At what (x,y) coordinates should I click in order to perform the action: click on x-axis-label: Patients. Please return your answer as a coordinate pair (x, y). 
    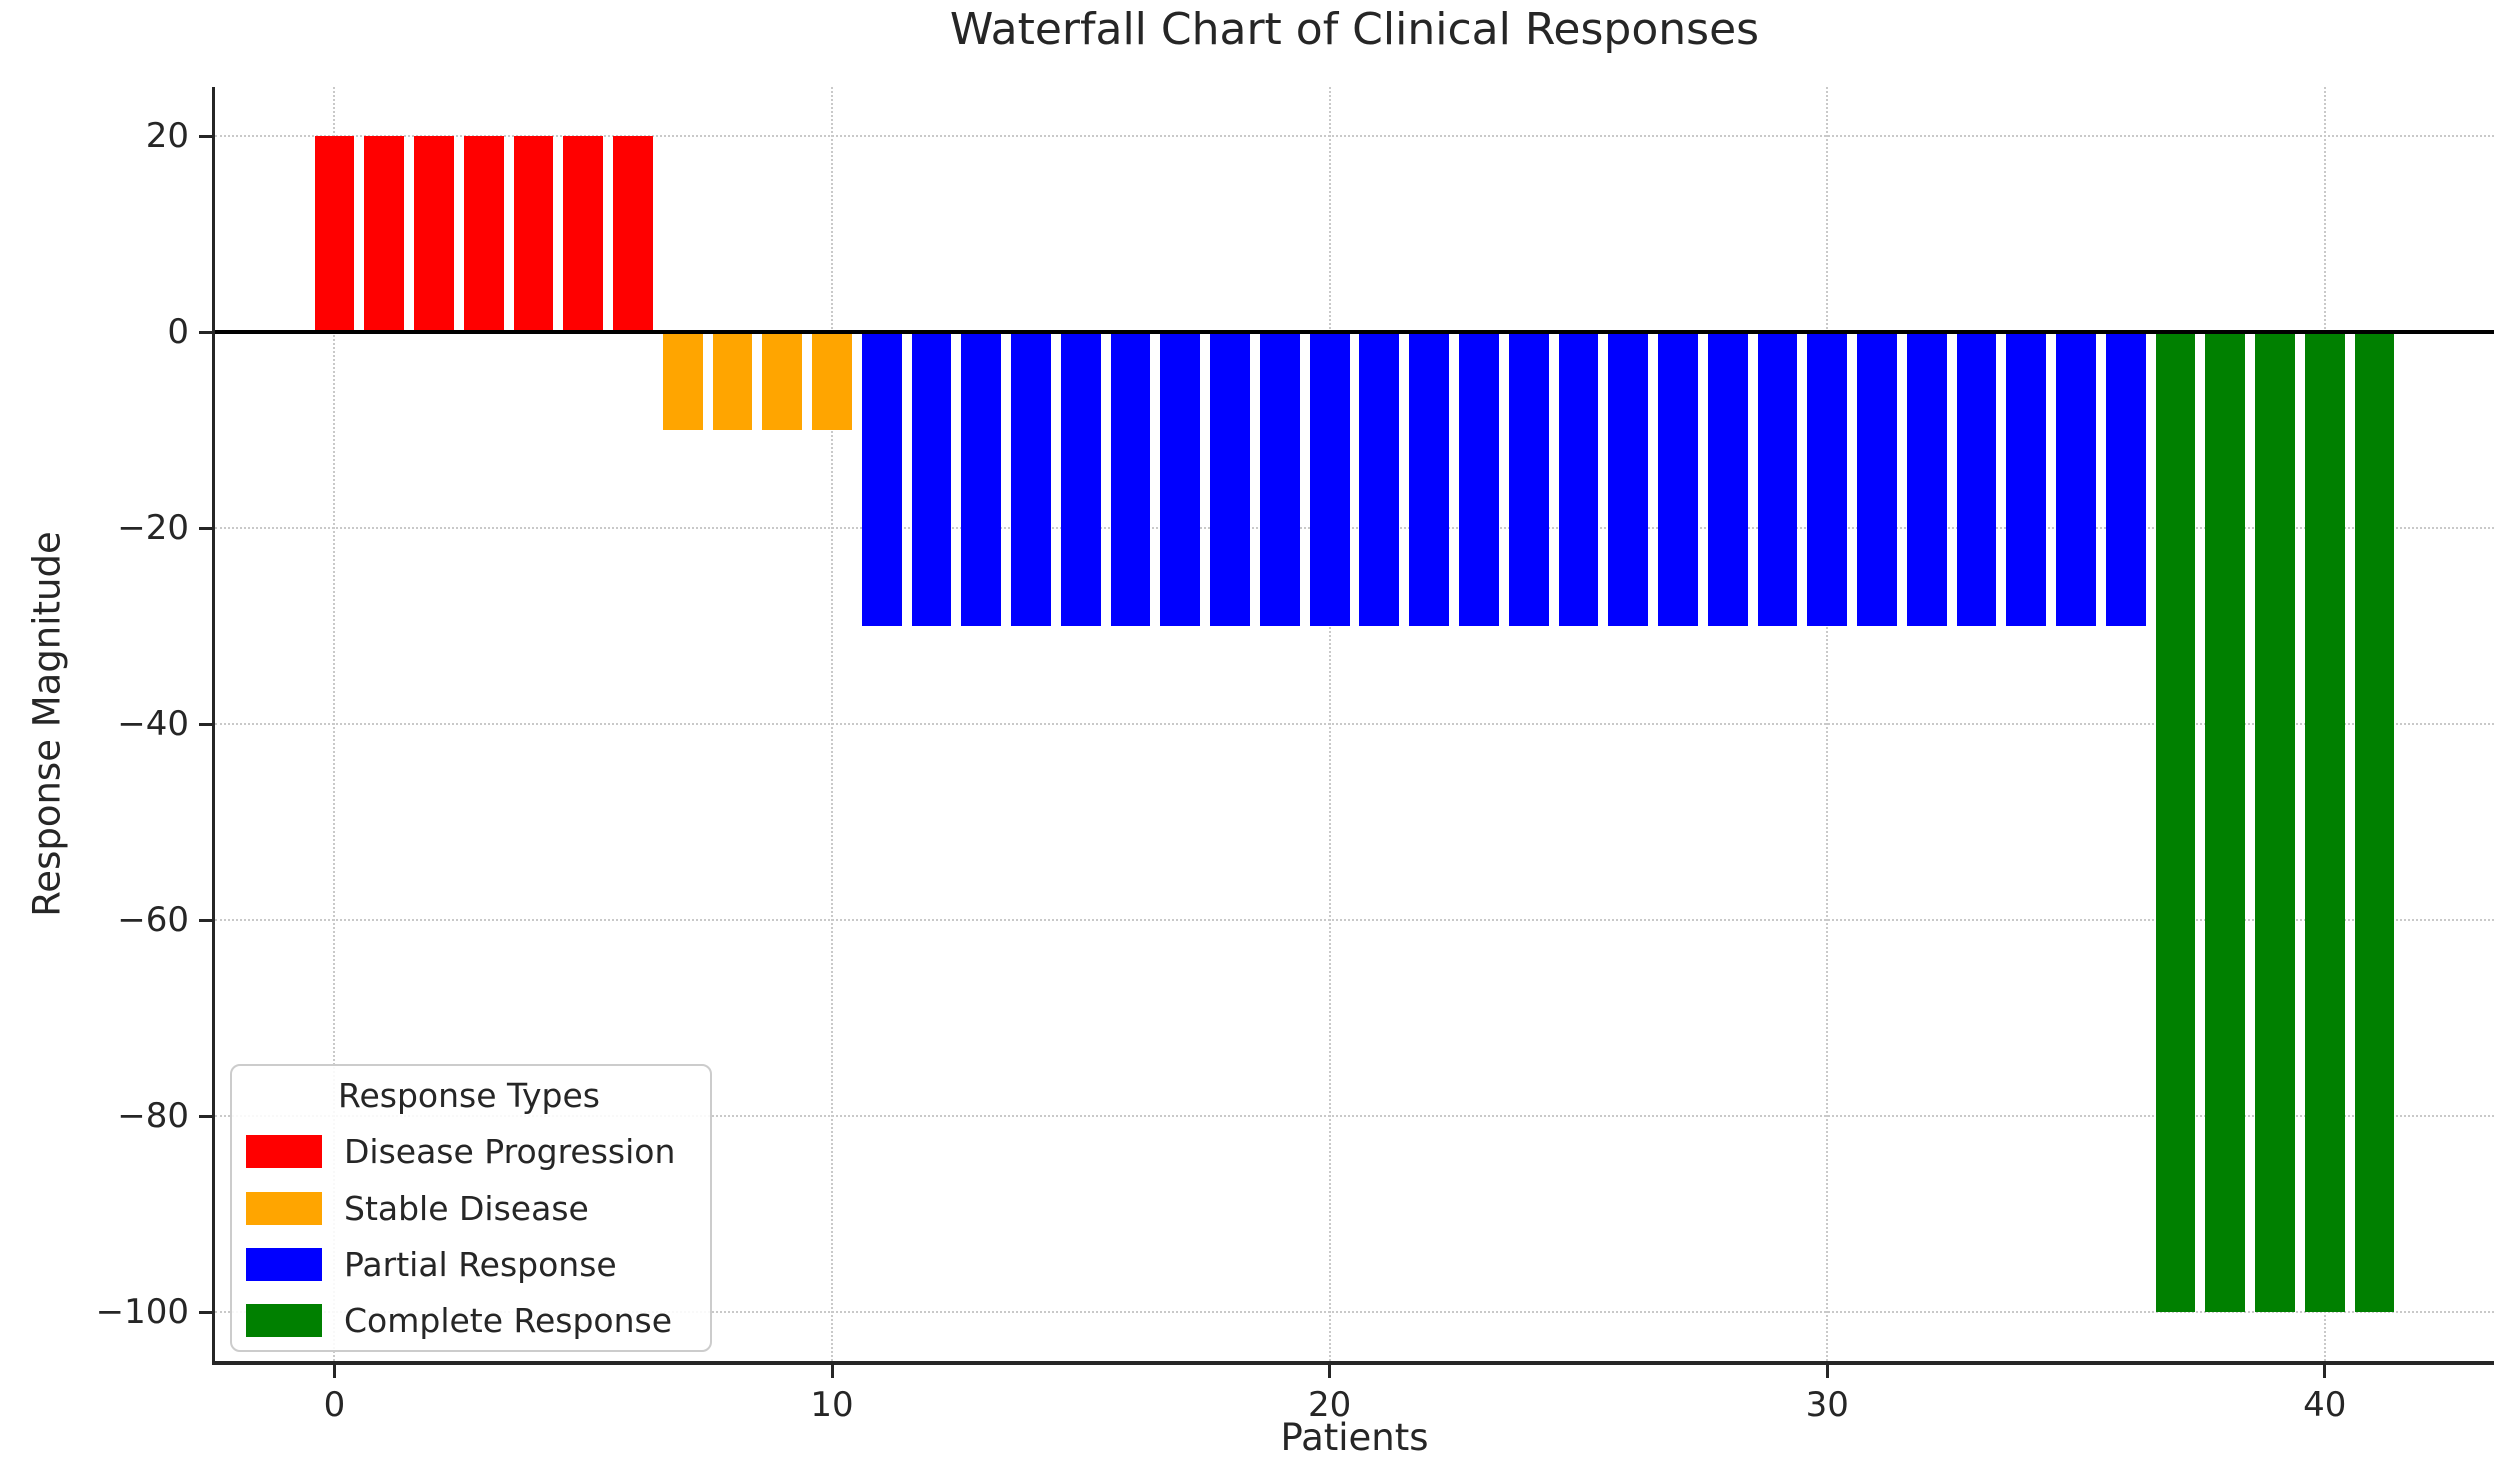
    Looking at the image, I should click on (1354, 1437).